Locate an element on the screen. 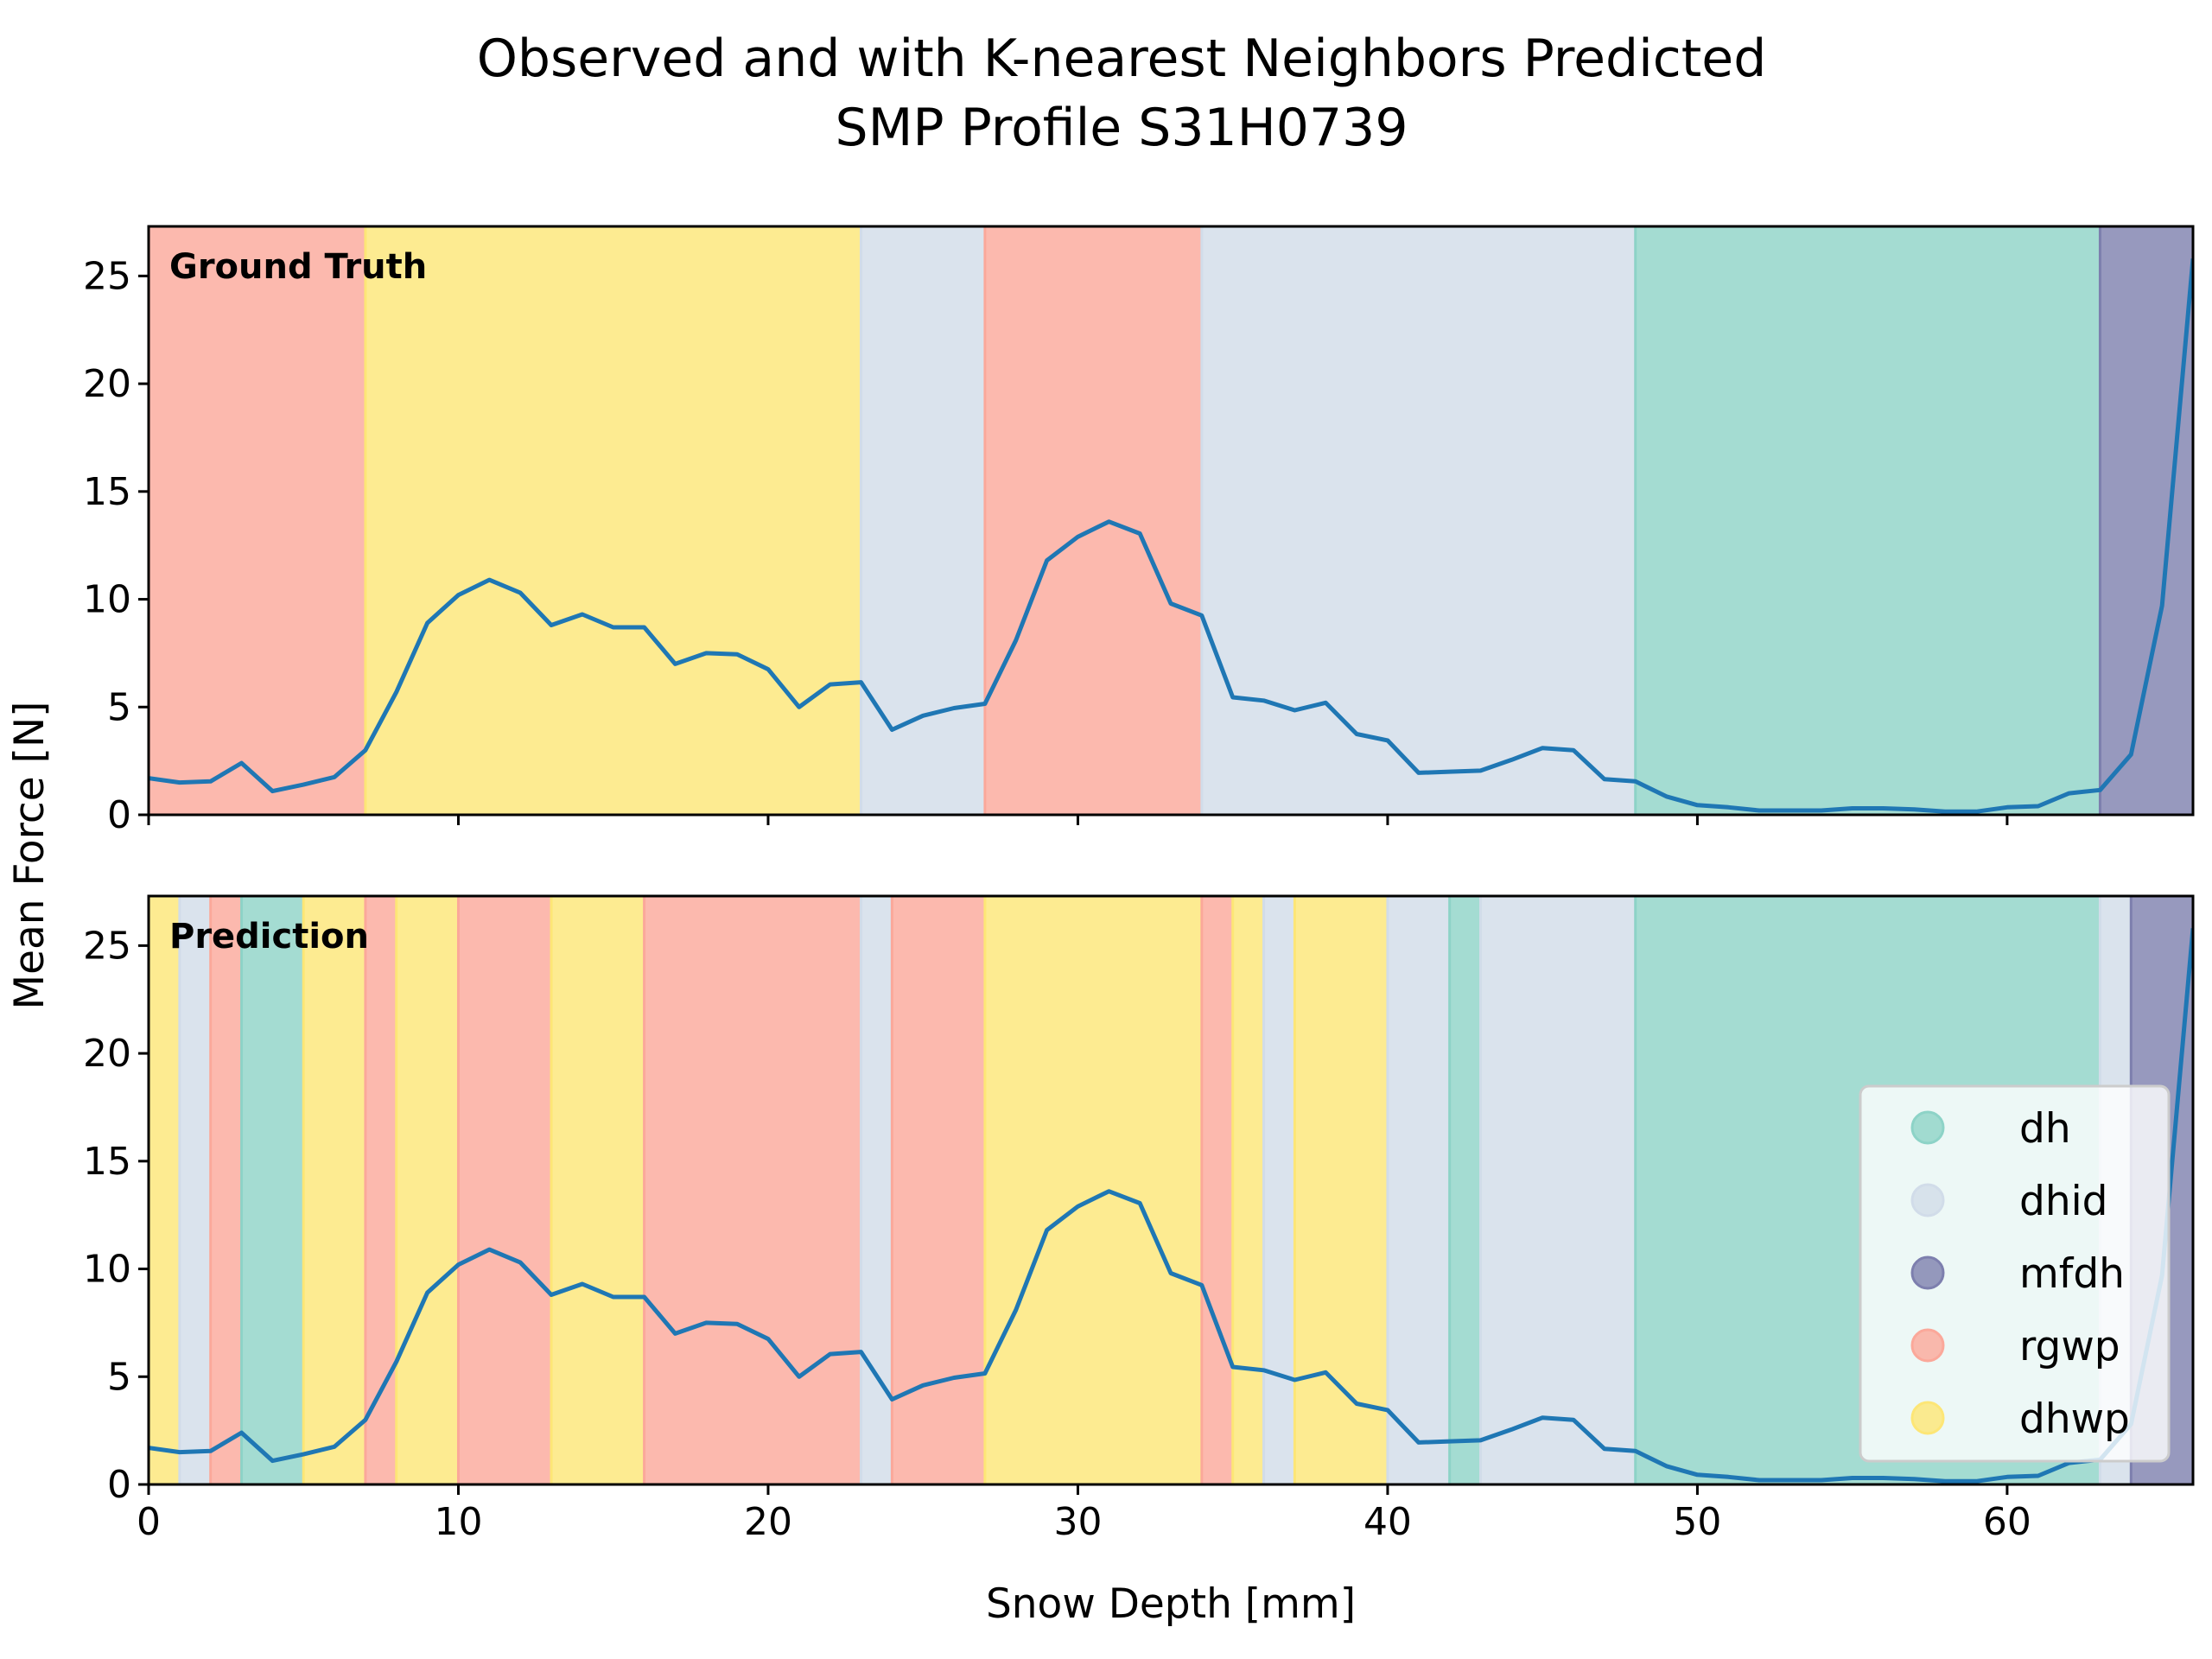 The width and height of the screenshot is (2212, 1659). legend: dh dhid mfdh rgwp dhwp is located at coordinates (2015, 1273).